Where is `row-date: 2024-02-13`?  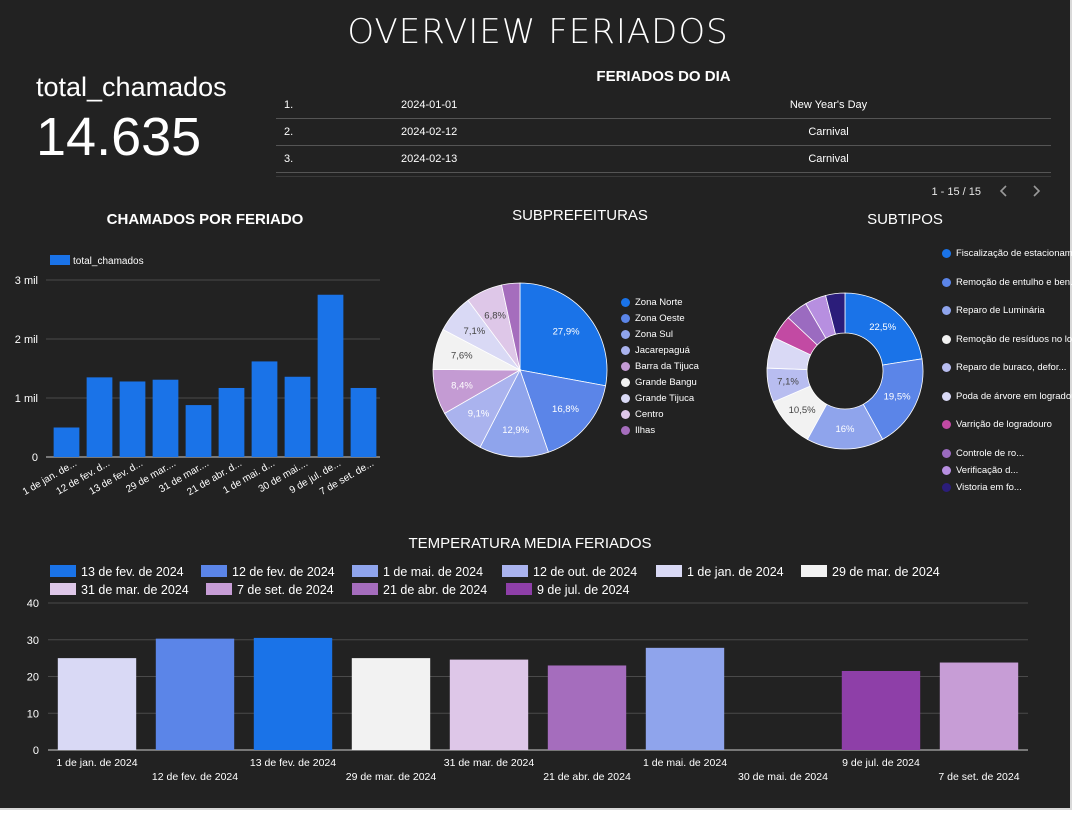
row-date: 2024-02-13 is located at coordinates (429, 159).